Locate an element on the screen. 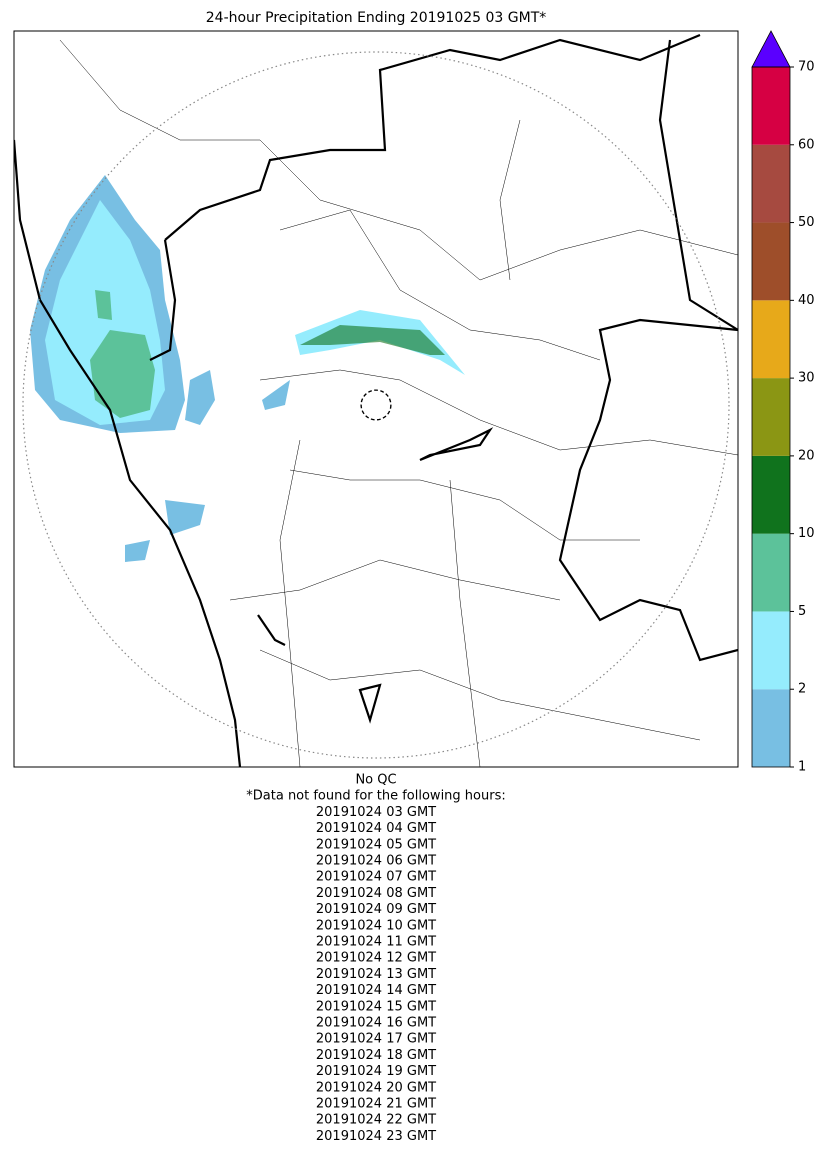 Image resolution: width=825 pixels, height=1157 pixels. footer-line: 20191024 18 GMT is located at coordinates (376, 1055).